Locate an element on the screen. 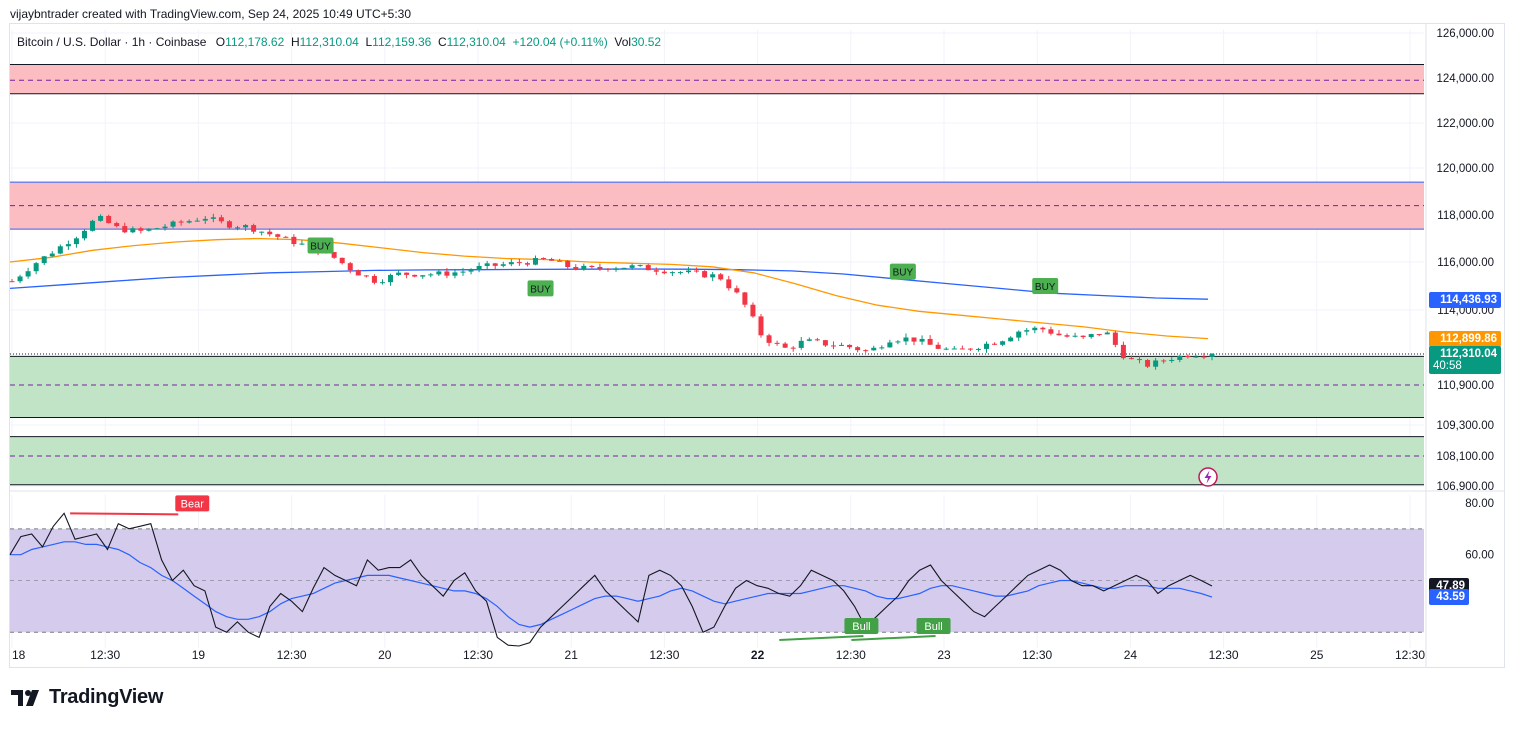 This screenshot has height=729, width=1515. close-label: C is located at coordinates (442, 42).